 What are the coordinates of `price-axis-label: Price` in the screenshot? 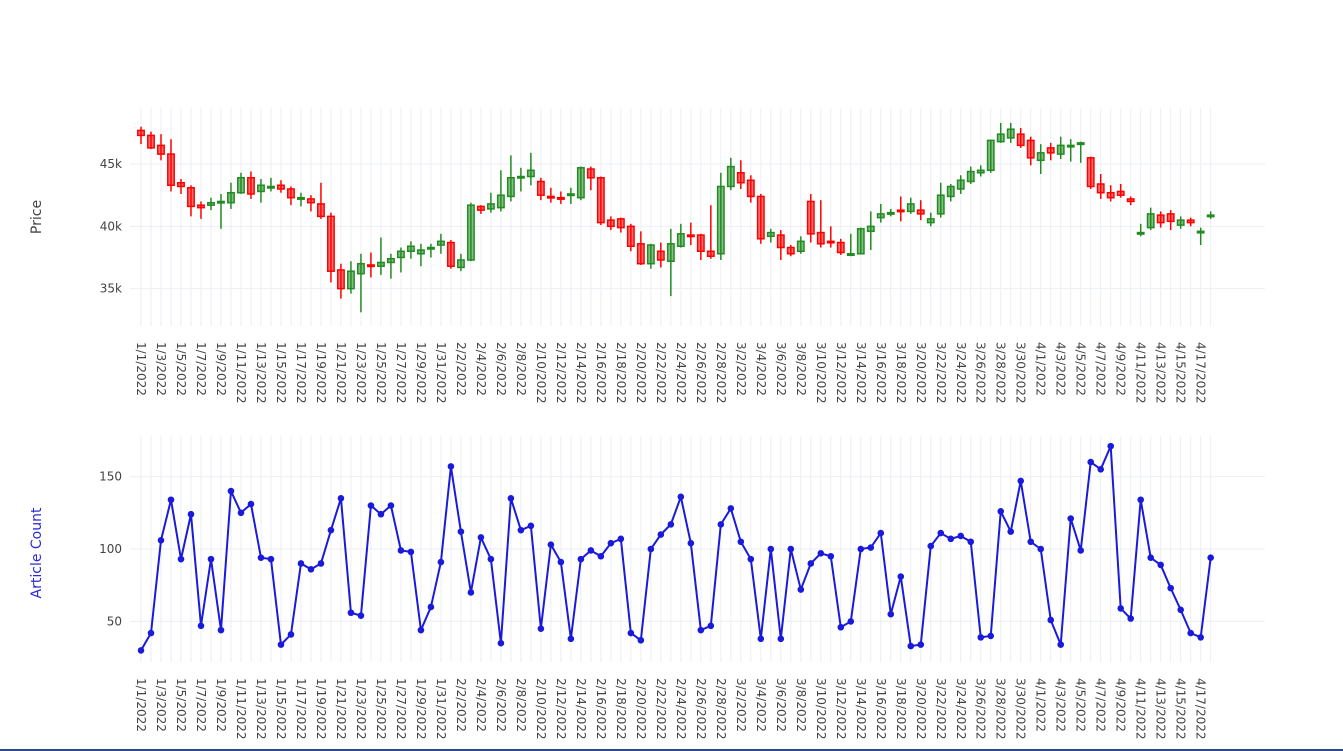 It's located at (37, 217).